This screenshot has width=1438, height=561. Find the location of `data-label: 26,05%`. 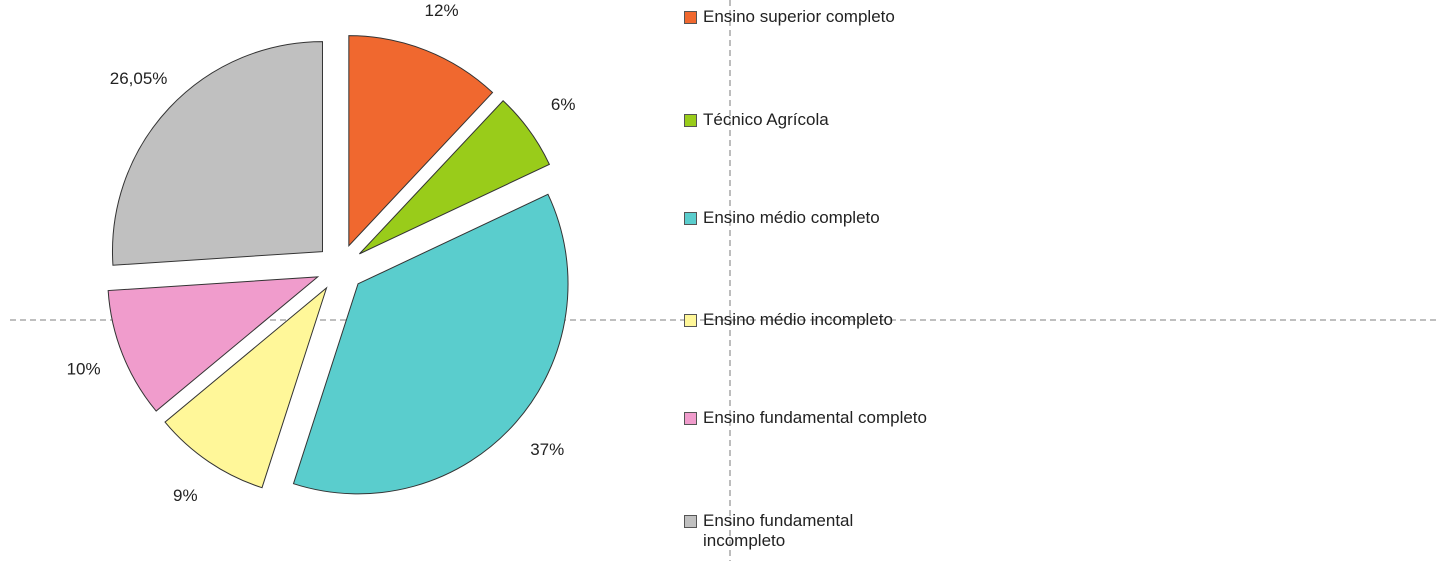

data-label: 26,05% is located at coordinates (139, 78).